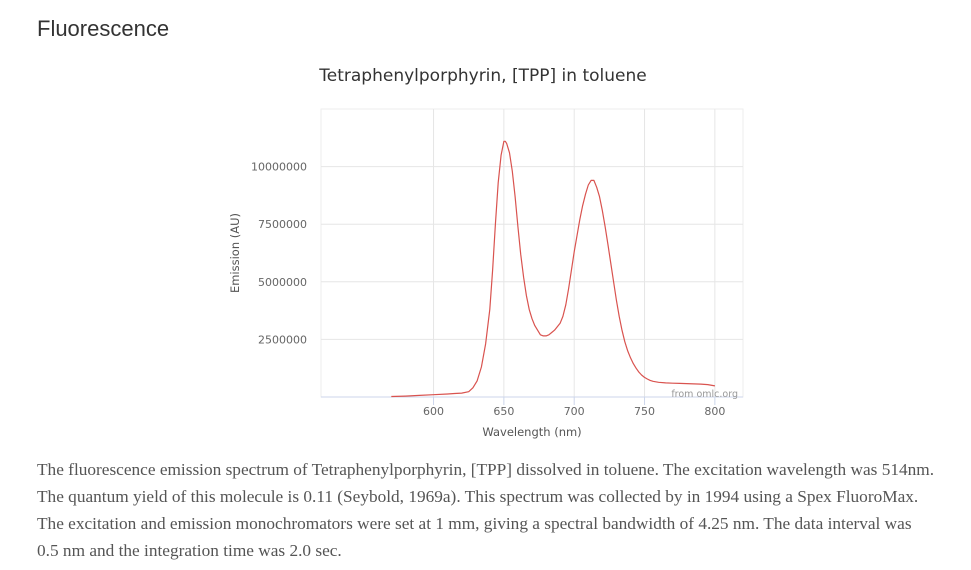 This screenshot has height=570, width=971. Describe the element at coordinates (574, 411) in the screenshot. I see `x-tick-label: 700` at that location.